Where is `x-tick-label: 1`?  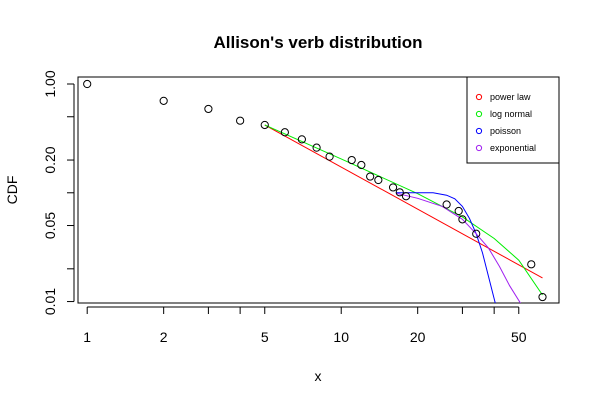
x-tick-label: 1 is located at coordinates (87, 337).